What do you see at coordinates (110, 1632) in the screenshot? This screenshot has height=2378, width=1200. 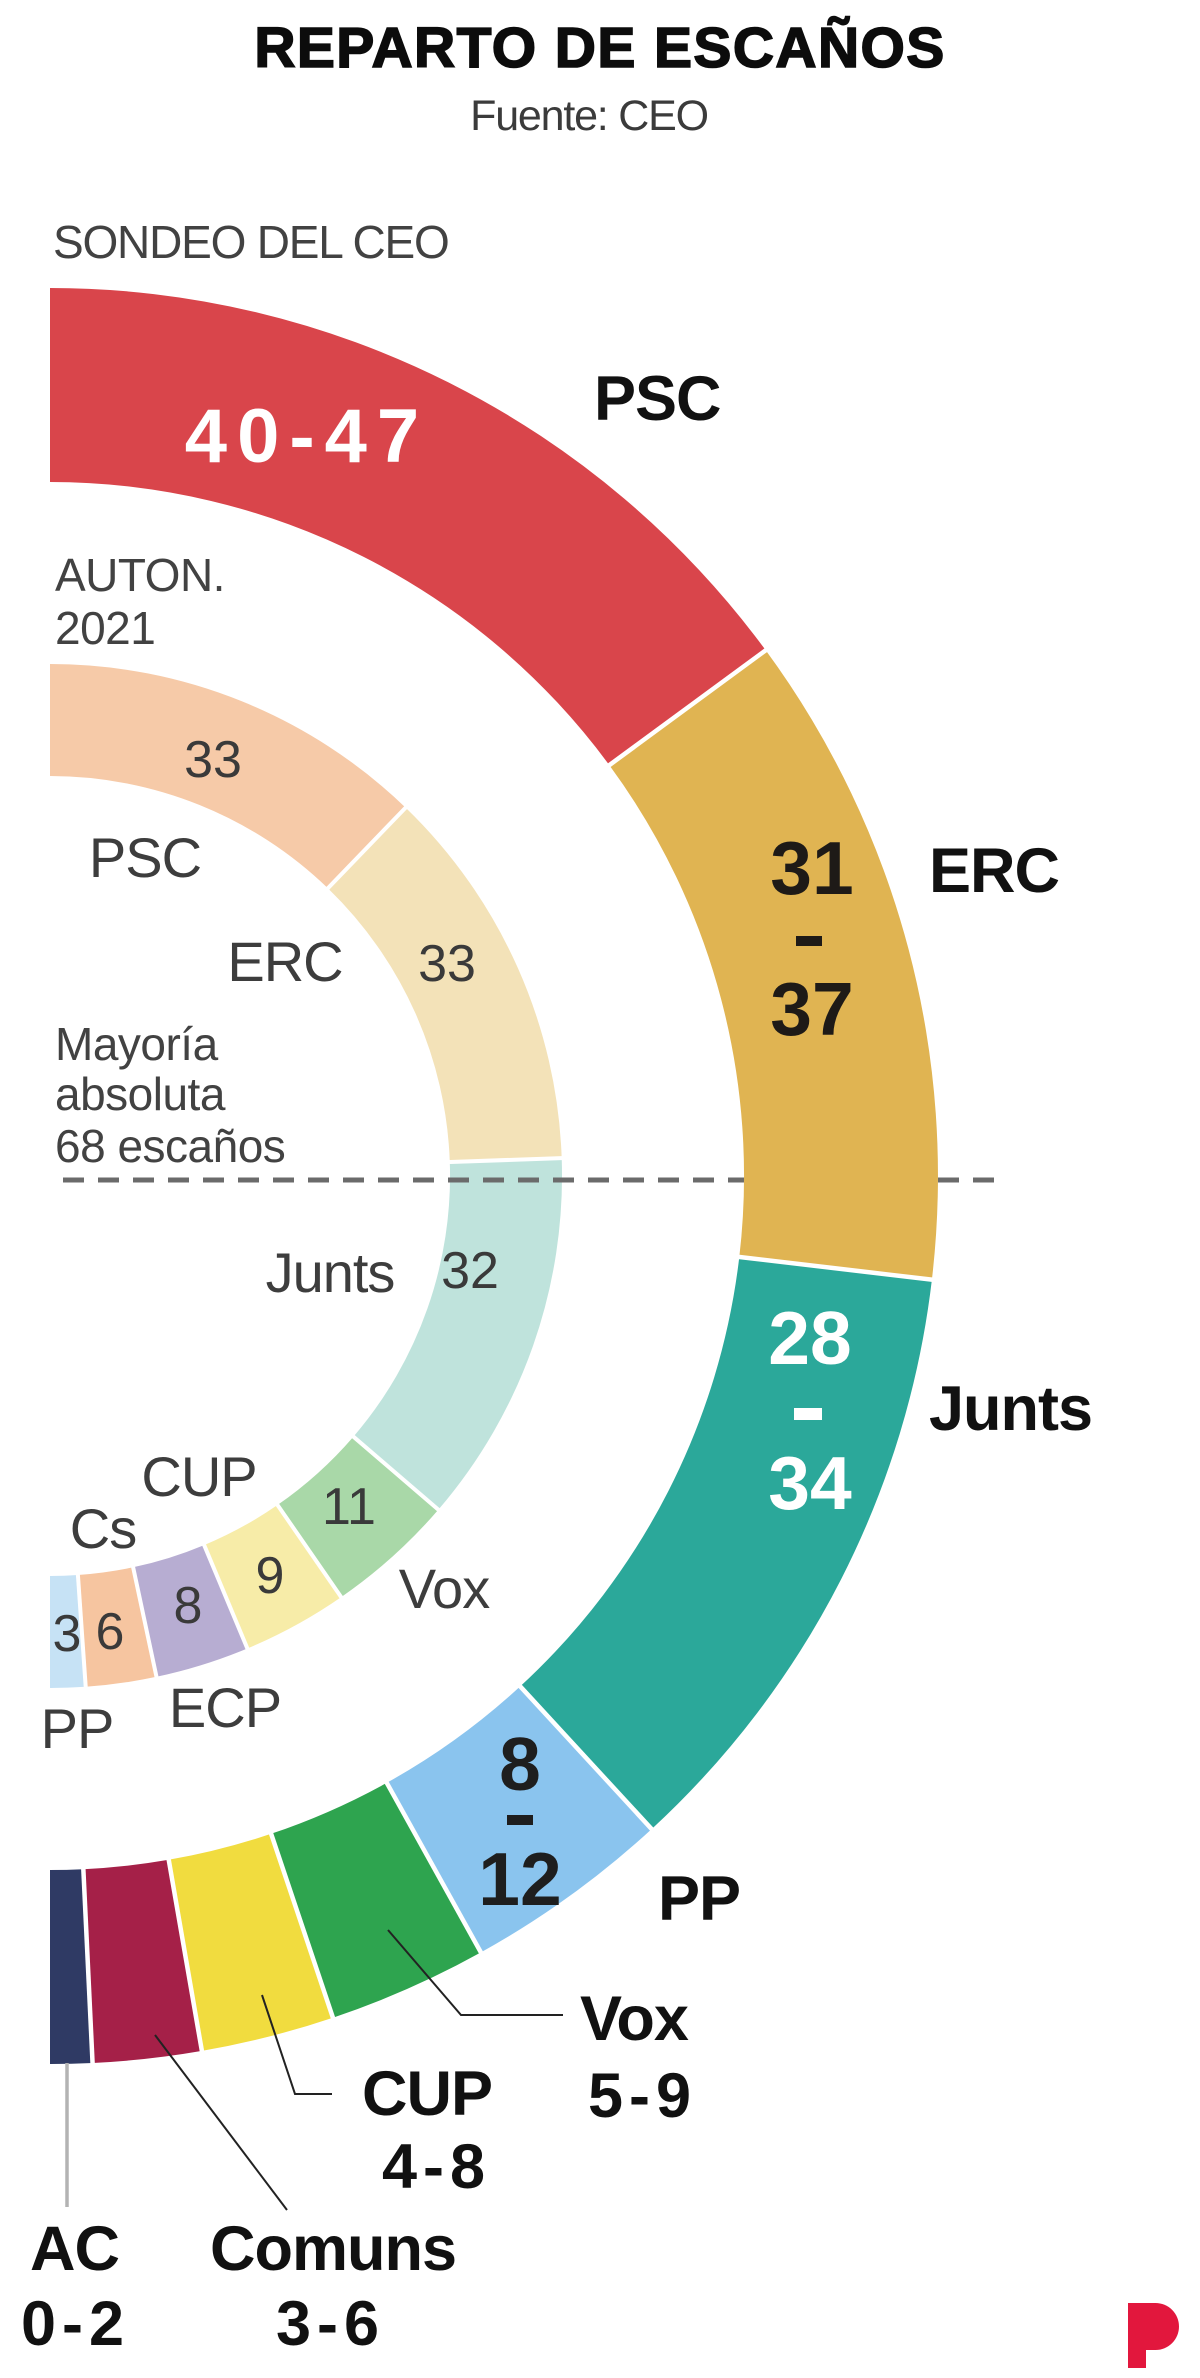 I see `svg-text: 6` at bounding box center [110, 1632].